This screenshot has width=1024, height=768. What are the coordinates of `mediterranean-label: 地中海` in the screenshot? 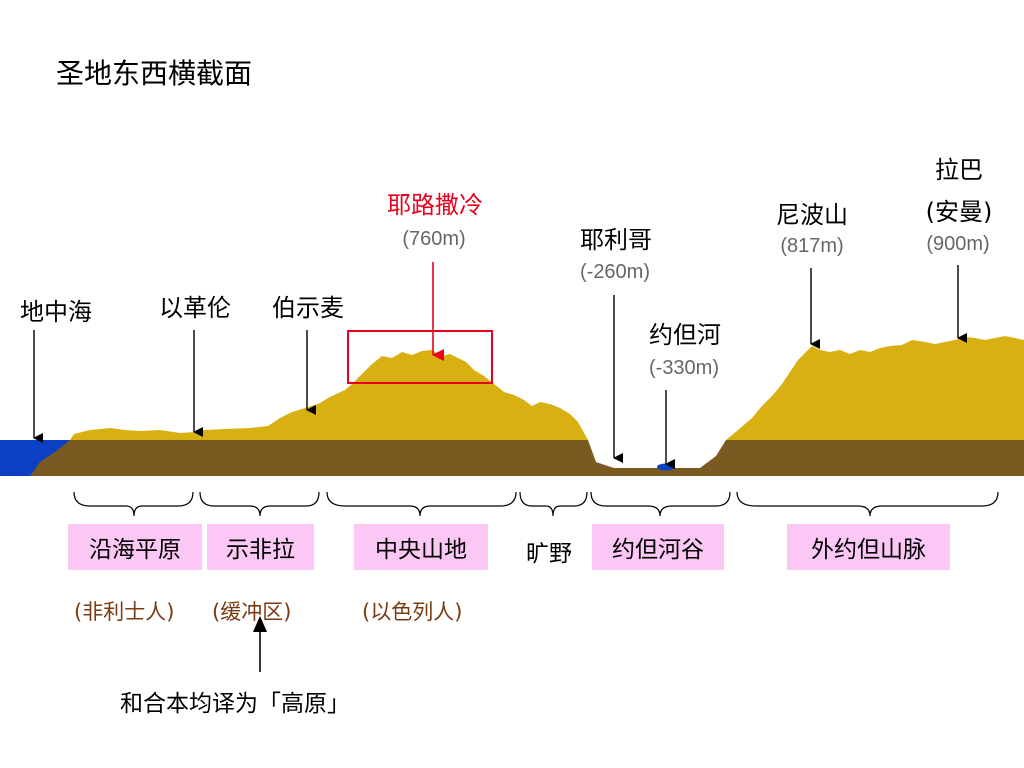 It's located at (56, 312).